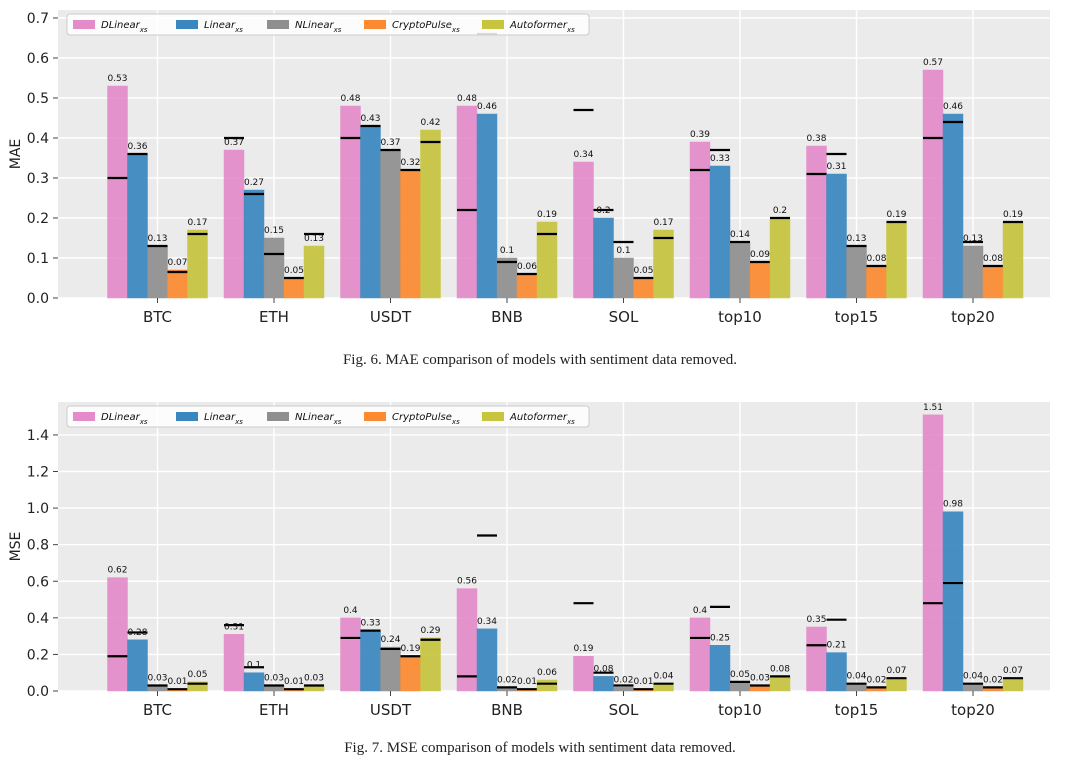 The height and width of the screenshot is (765, 1080). I want to click on mae-y-tick-label: 0.4, so click(38, 139).